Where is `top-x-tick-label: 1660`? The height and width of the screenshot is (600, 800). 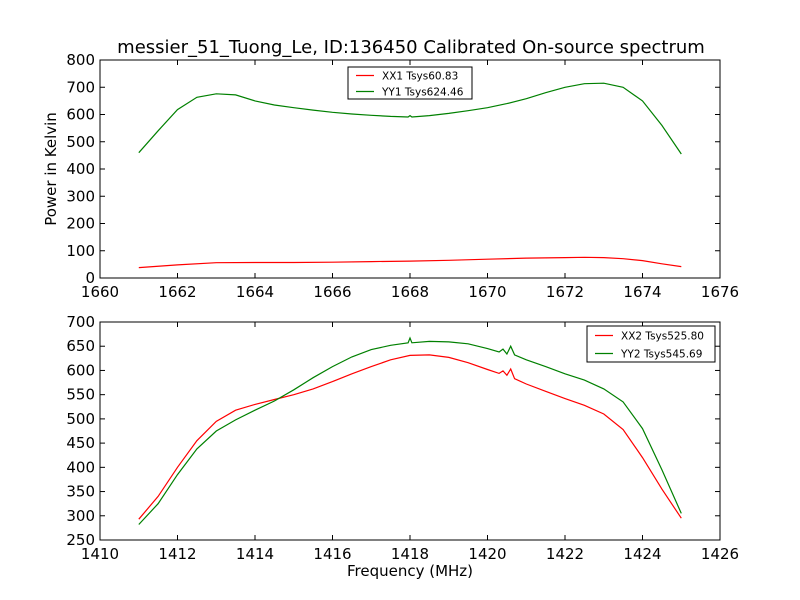 top-x-tick-label: 1660 is located at coordinates (100, 292).